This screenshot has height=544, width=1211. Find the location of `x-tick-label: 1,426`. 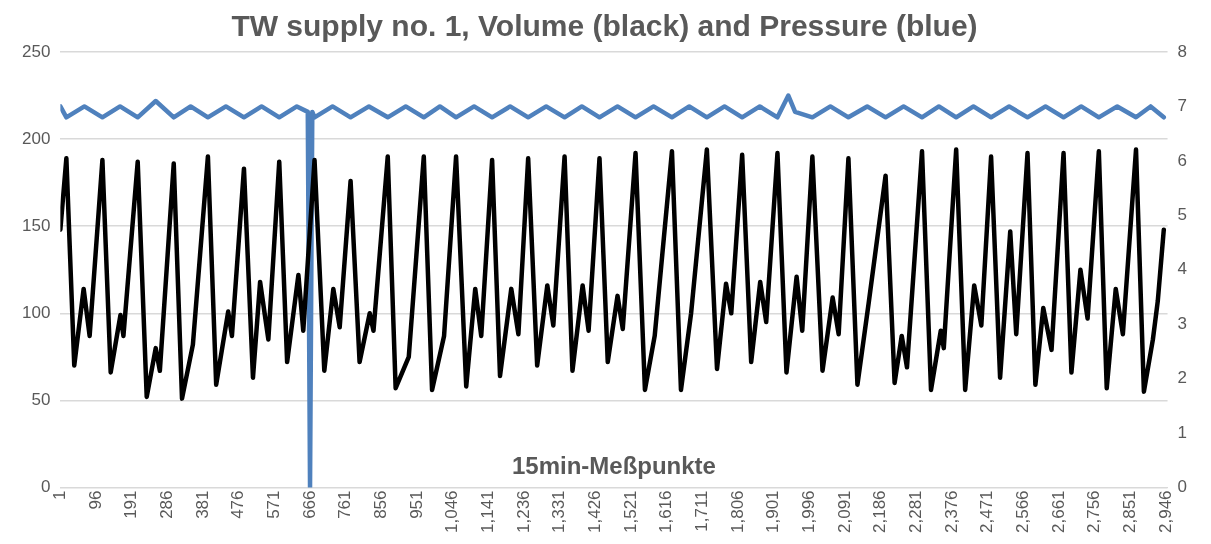

x-tick-label: 1,426 is located at coordinates (595, 512).